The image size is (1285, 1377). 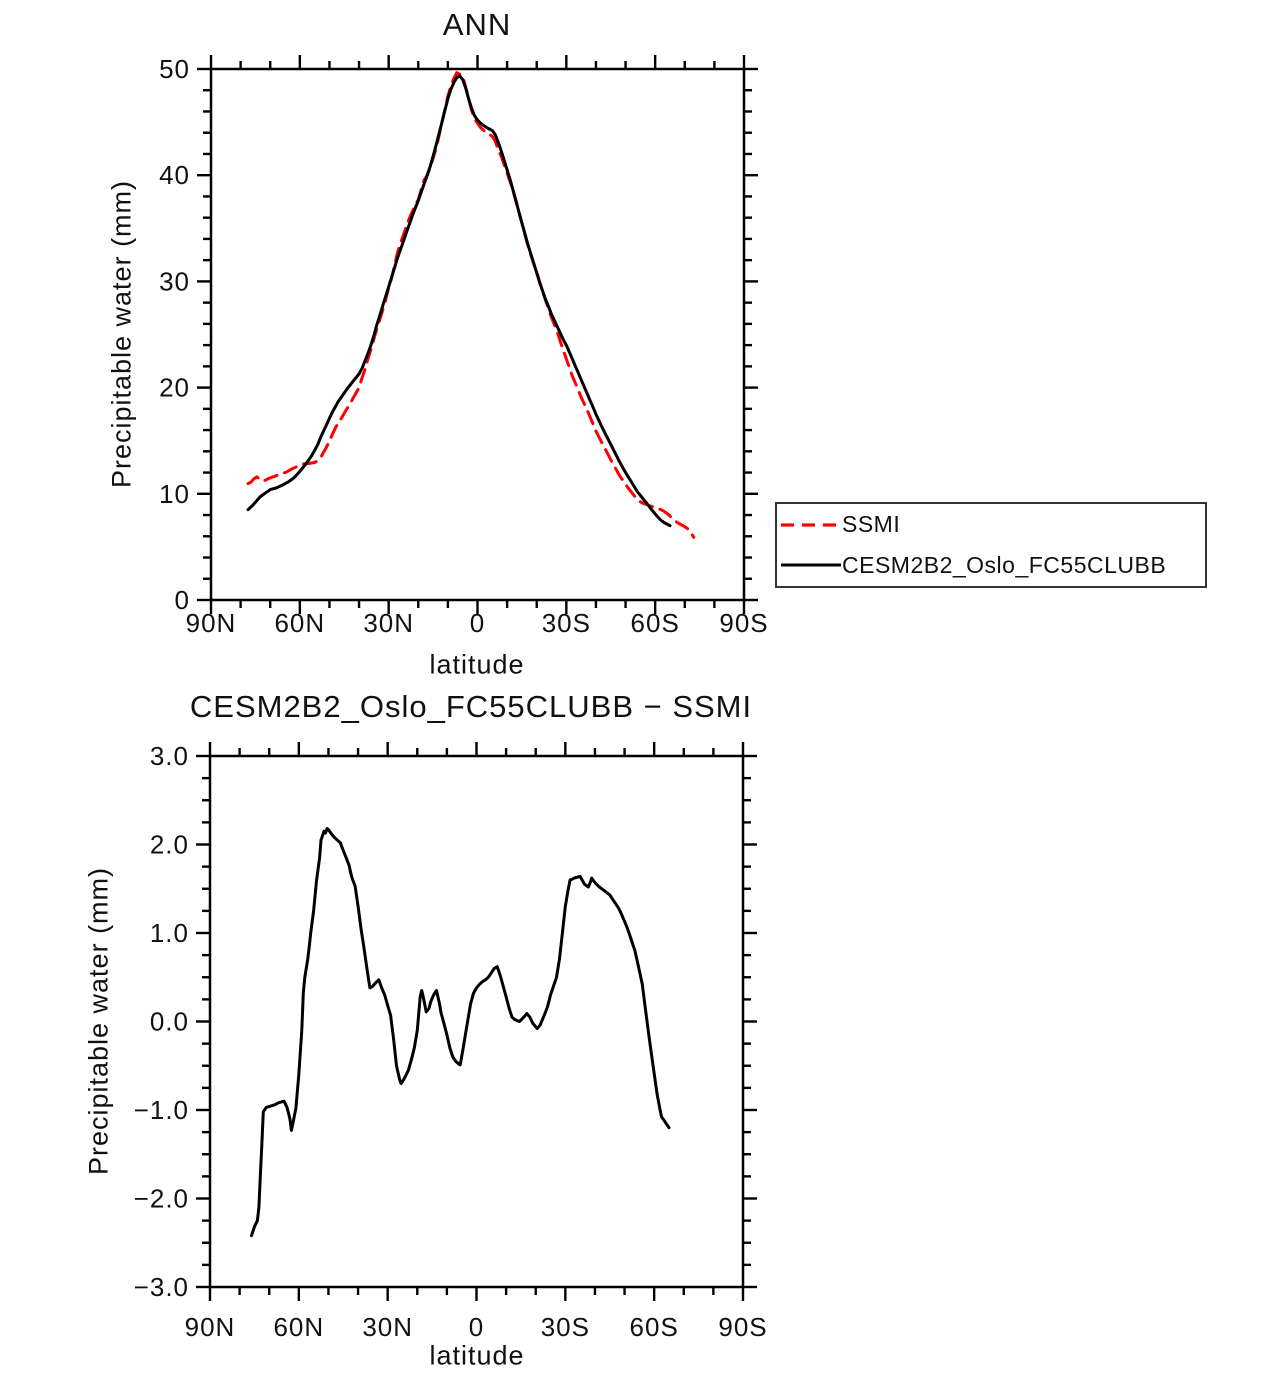 I want to click on diff-y-tick-label: 1.0, so click(x=169, y=933).